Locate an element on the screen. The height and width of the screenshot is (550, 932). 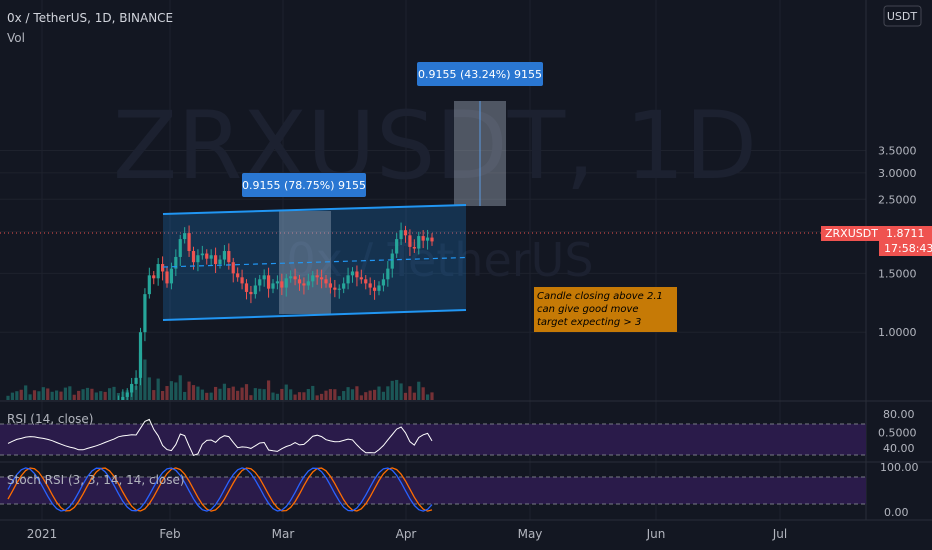
time-tick: Apr is located at coordinates (406, 534).